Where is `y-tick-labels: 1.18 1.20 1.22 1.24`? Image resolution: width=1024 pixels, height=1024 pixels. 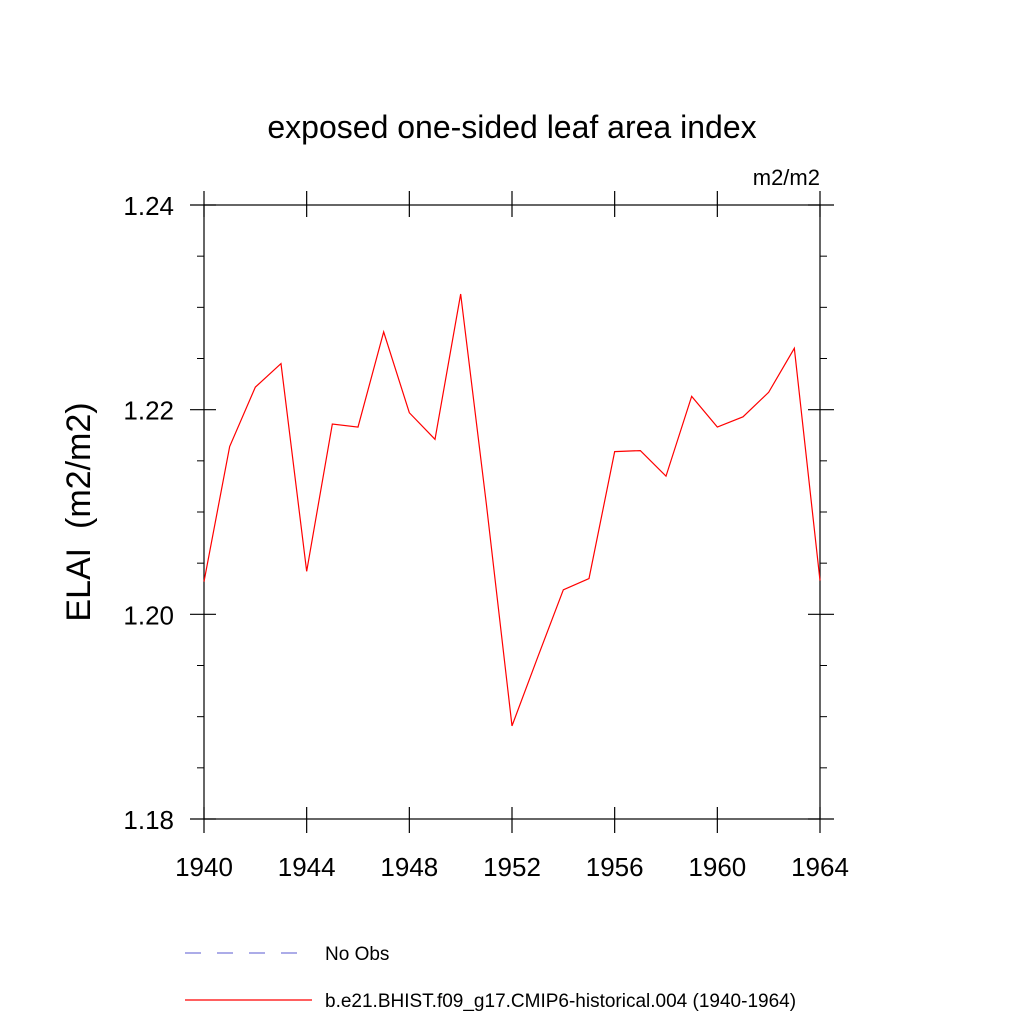 y-tick-labels: 1.18 1.20 1.22 1.24 is located at coordinates (148, 513).